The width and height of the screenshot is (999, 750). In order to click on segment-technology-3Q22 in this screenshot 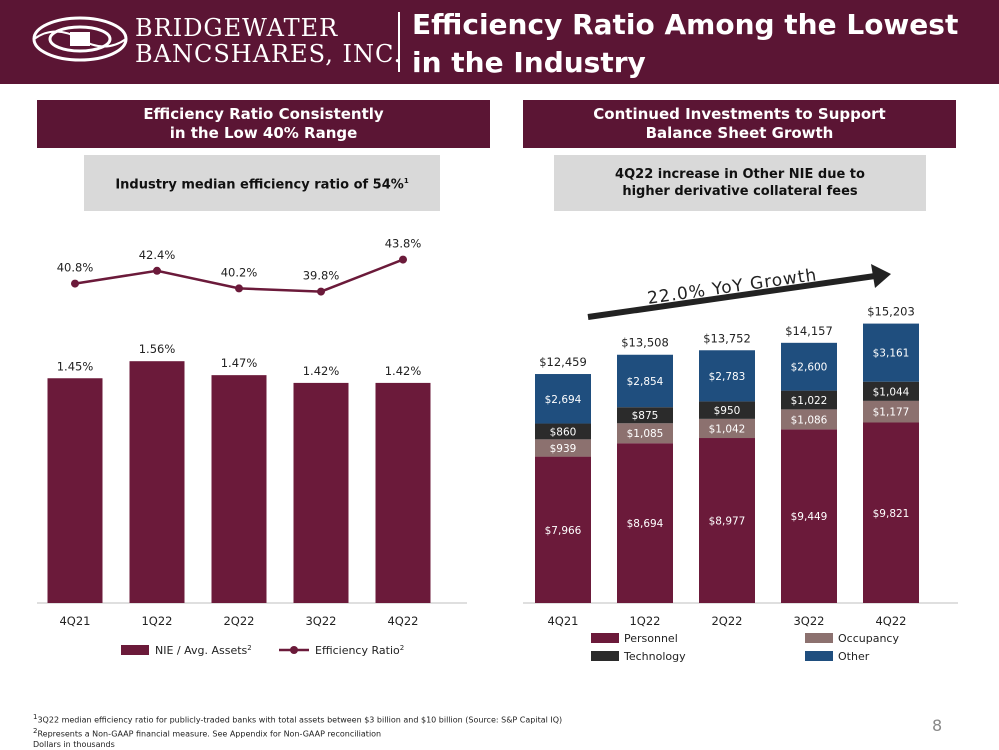, I will do `click(809, 400)`.